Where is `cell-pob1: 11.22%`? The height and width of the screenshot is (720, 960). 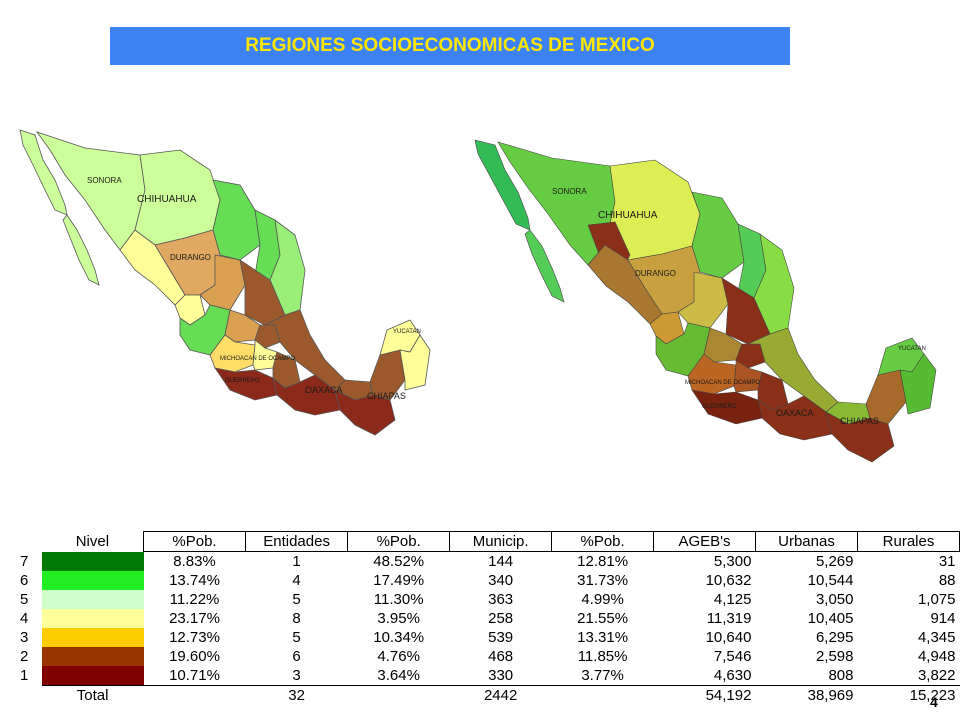 cell-pob1: 11.22% is located at coordinates (194, 599).